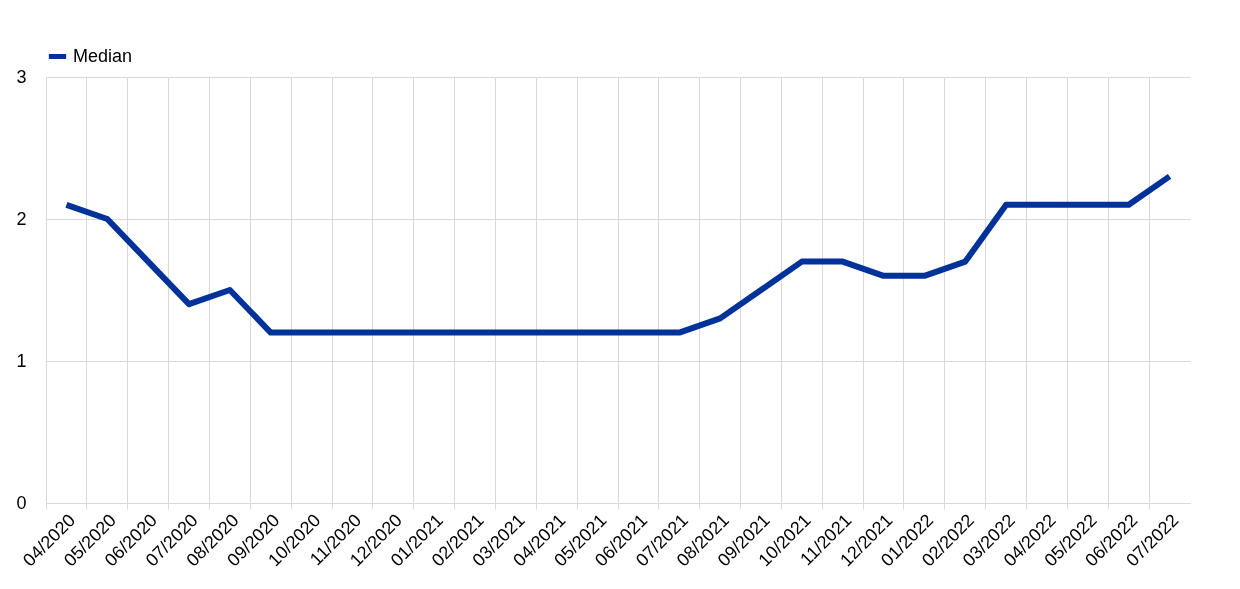  What do you see at coordinates (21, 502) in the screenshot?
I see `y-tick-label: 0` at bounding box center [21, 502].